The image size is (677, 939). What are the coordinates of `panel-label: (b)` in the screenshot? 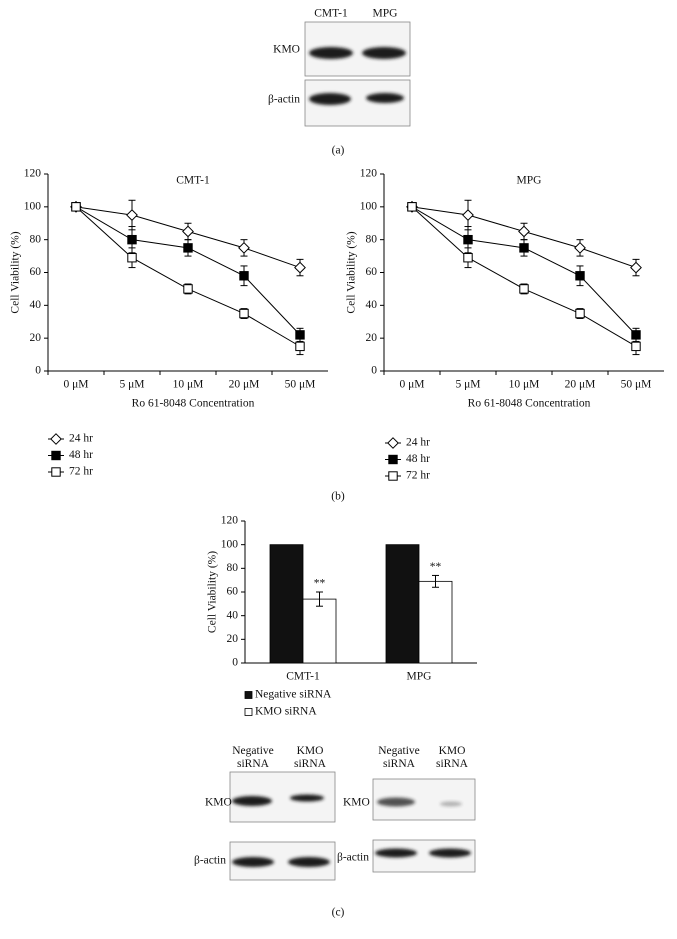 It's located at (338, 497).